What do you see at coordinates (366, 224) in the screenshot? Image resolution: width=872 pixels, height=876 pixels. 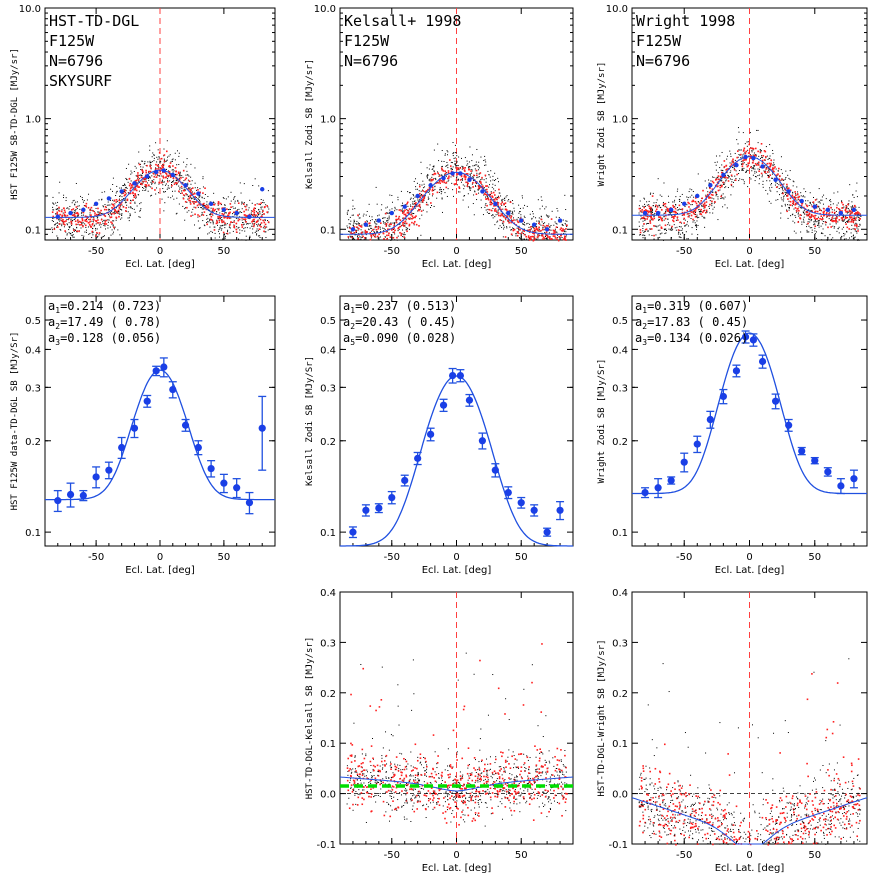 I see `binned-point` at bounding box center [366, 224].